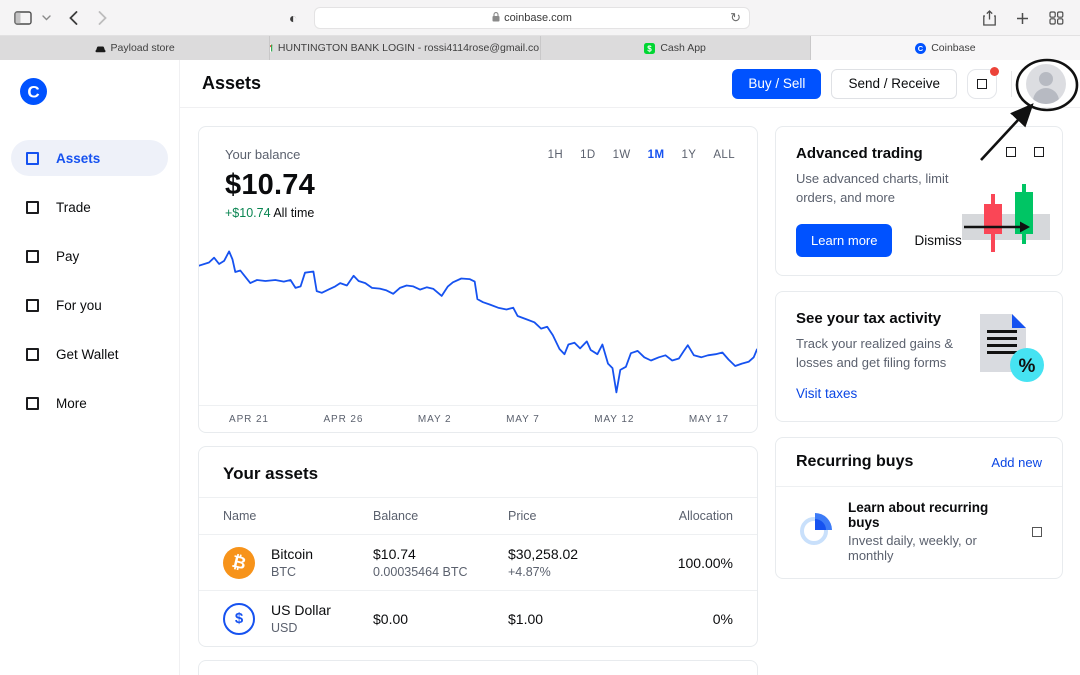 The height and width of the screenshot is (675, 1080). I want to click on advanced-trading-title: Advanced trading, so click(859, 153).